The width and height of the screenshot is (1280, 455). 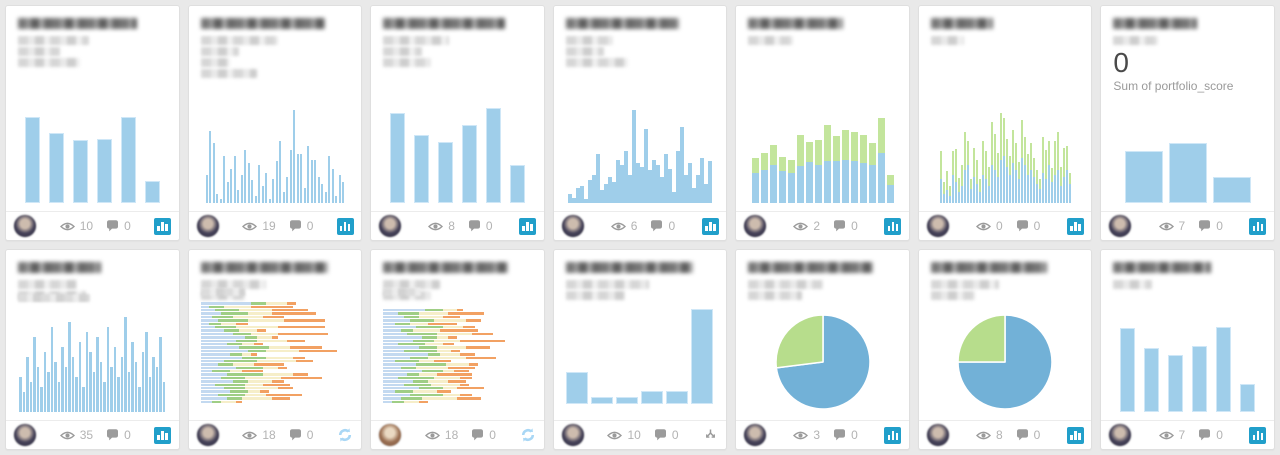 What do you see at coordinates (92, 434) in the screenshot?
I see `card-footer: 35 0` at bounding box center [92, 434].